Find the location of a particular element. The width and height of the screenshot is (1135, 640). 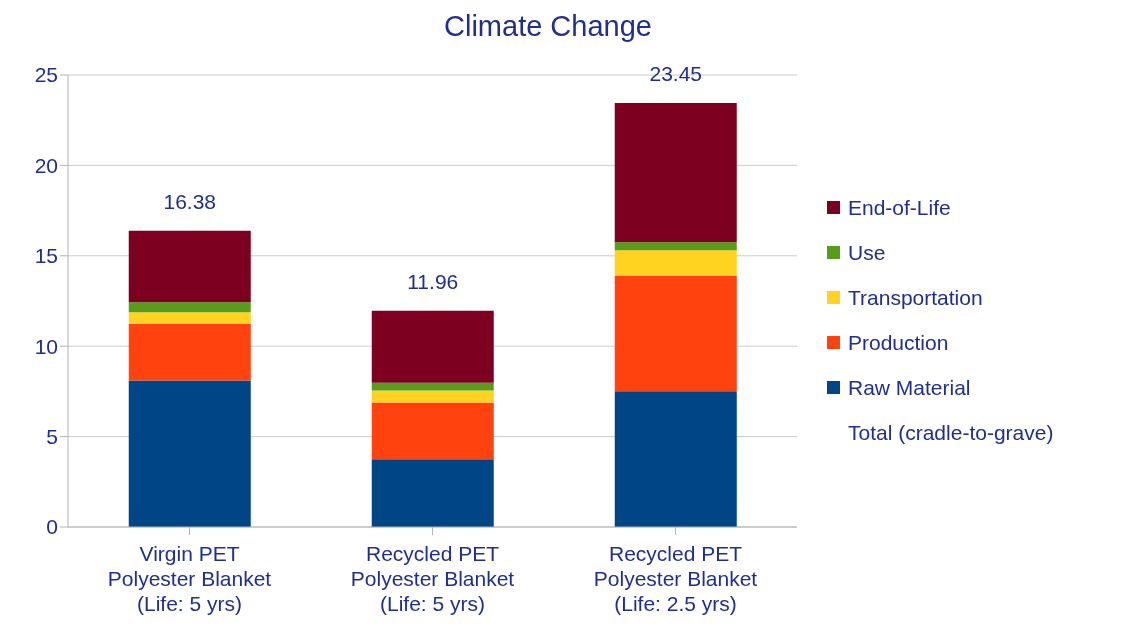

y-tick-label: 10 is located at coordinates (46, 346).